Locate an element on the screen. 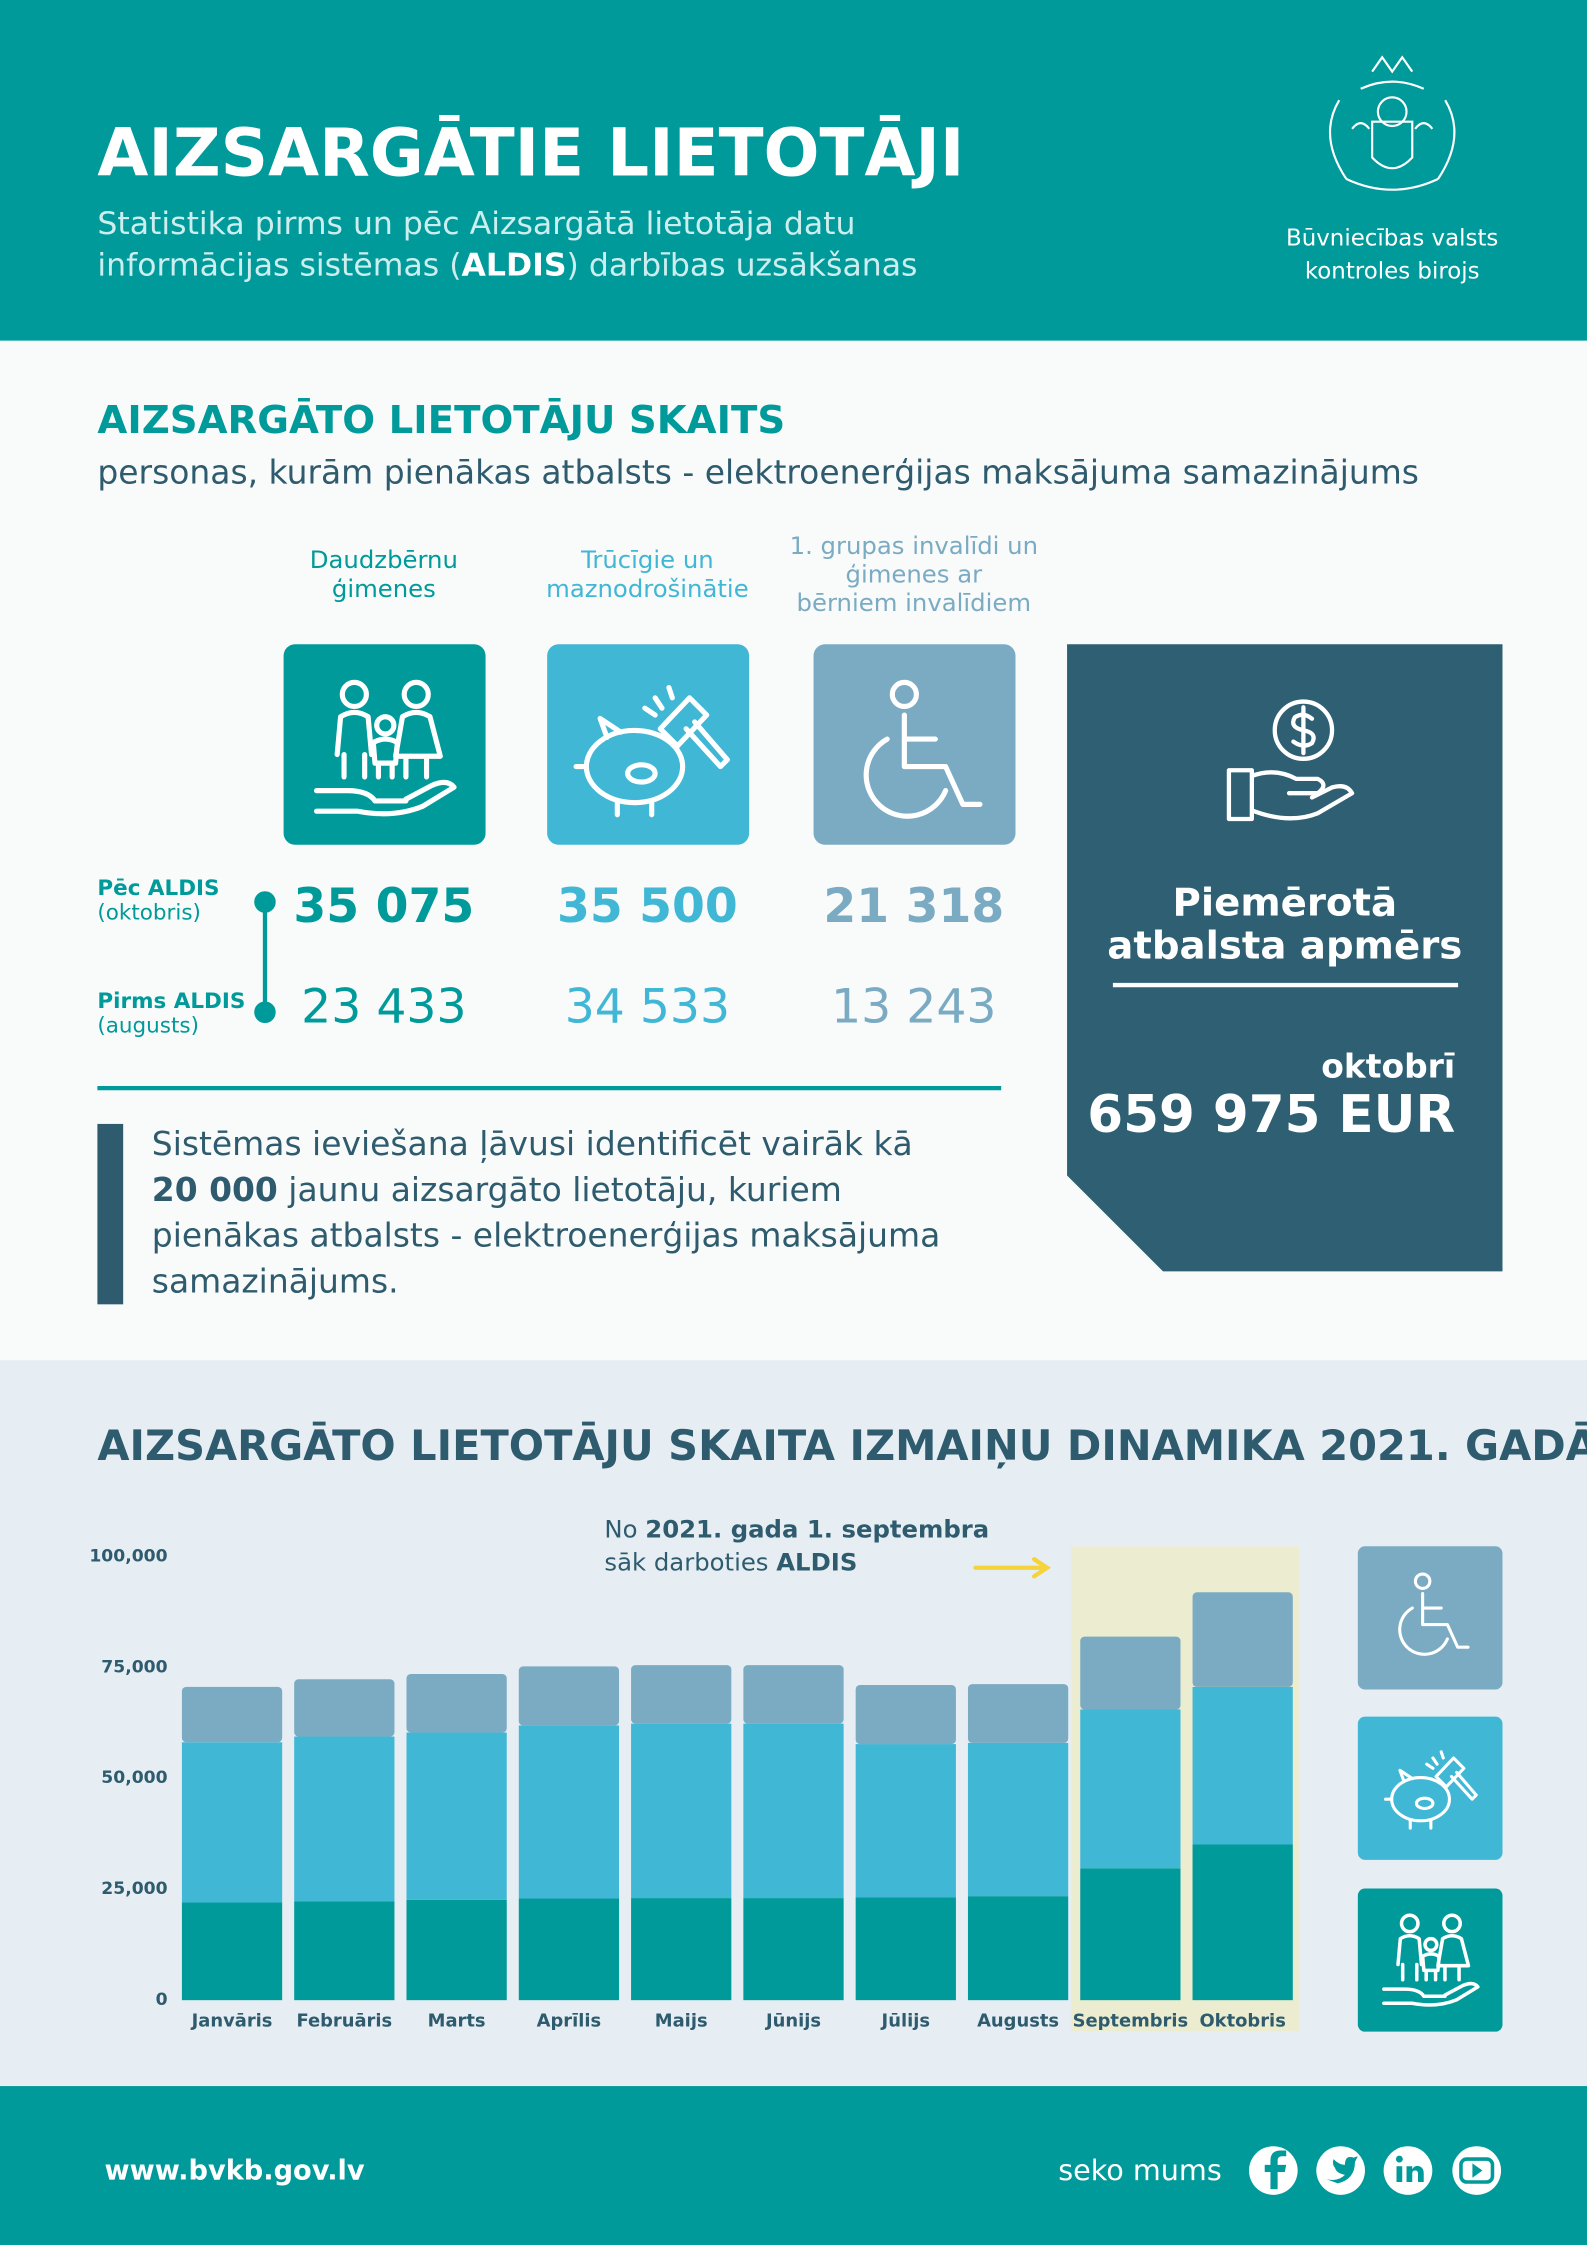 This screenshot has height=2245, width=1587. legend is located at coordinates (1430, 1789).